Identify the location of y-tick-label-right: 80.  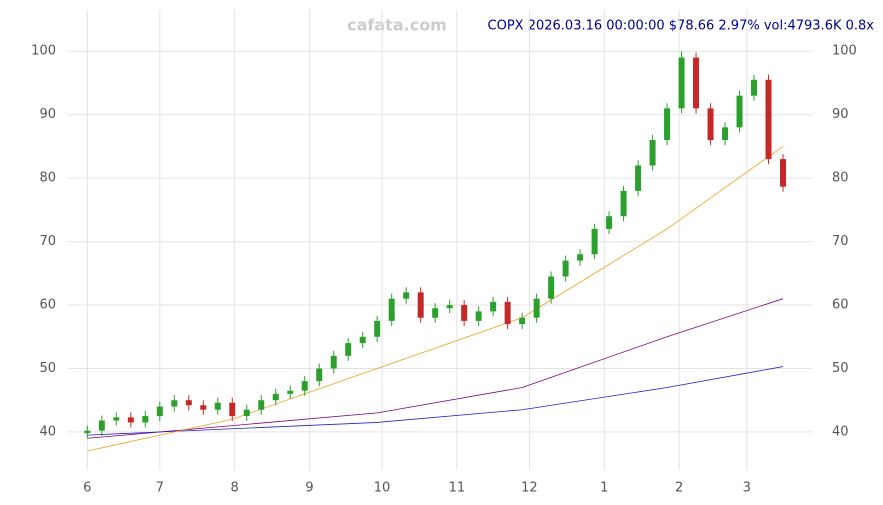
(840, 178).